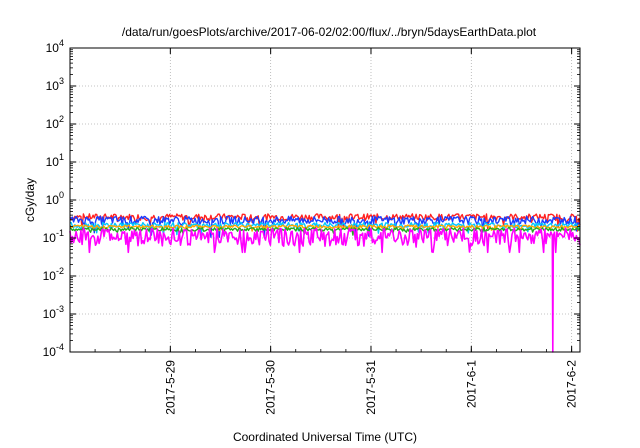 This screenshot has width=640, height=448. I want to click on y-tick-label: 10², so click(55, 122).